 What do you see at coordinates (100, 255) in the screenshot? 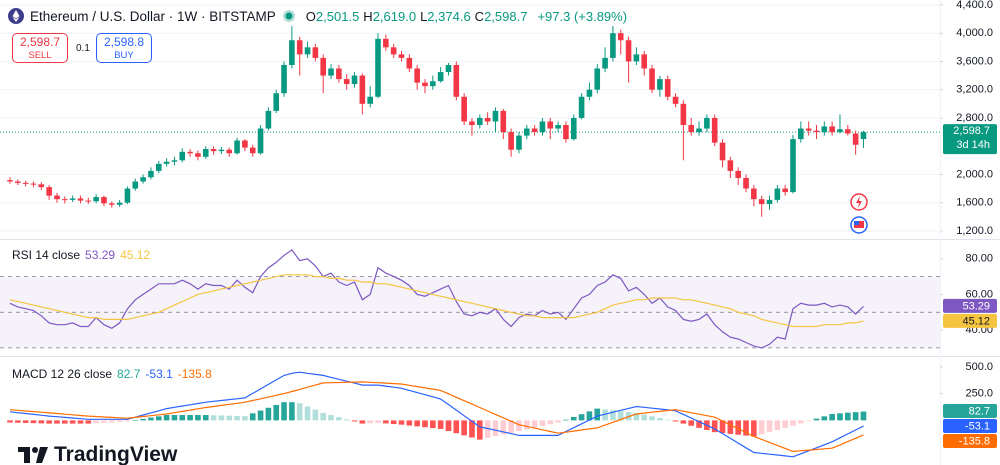
I see `rsi-value: 53.29` at bounding box center [100, 255].